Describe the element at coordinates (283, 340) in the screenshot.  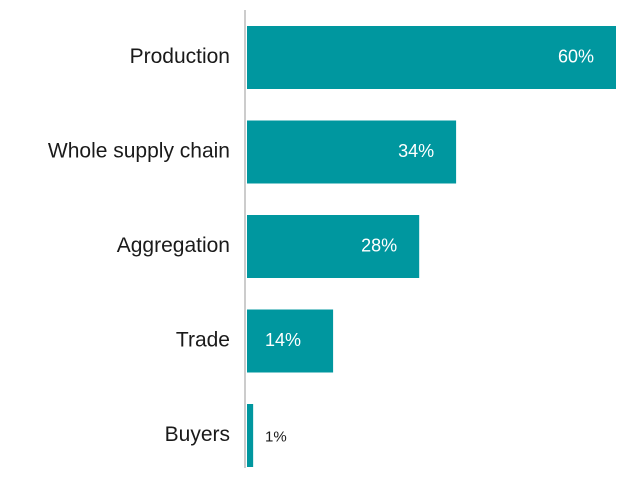
I see `value-label: 14%` at that location.